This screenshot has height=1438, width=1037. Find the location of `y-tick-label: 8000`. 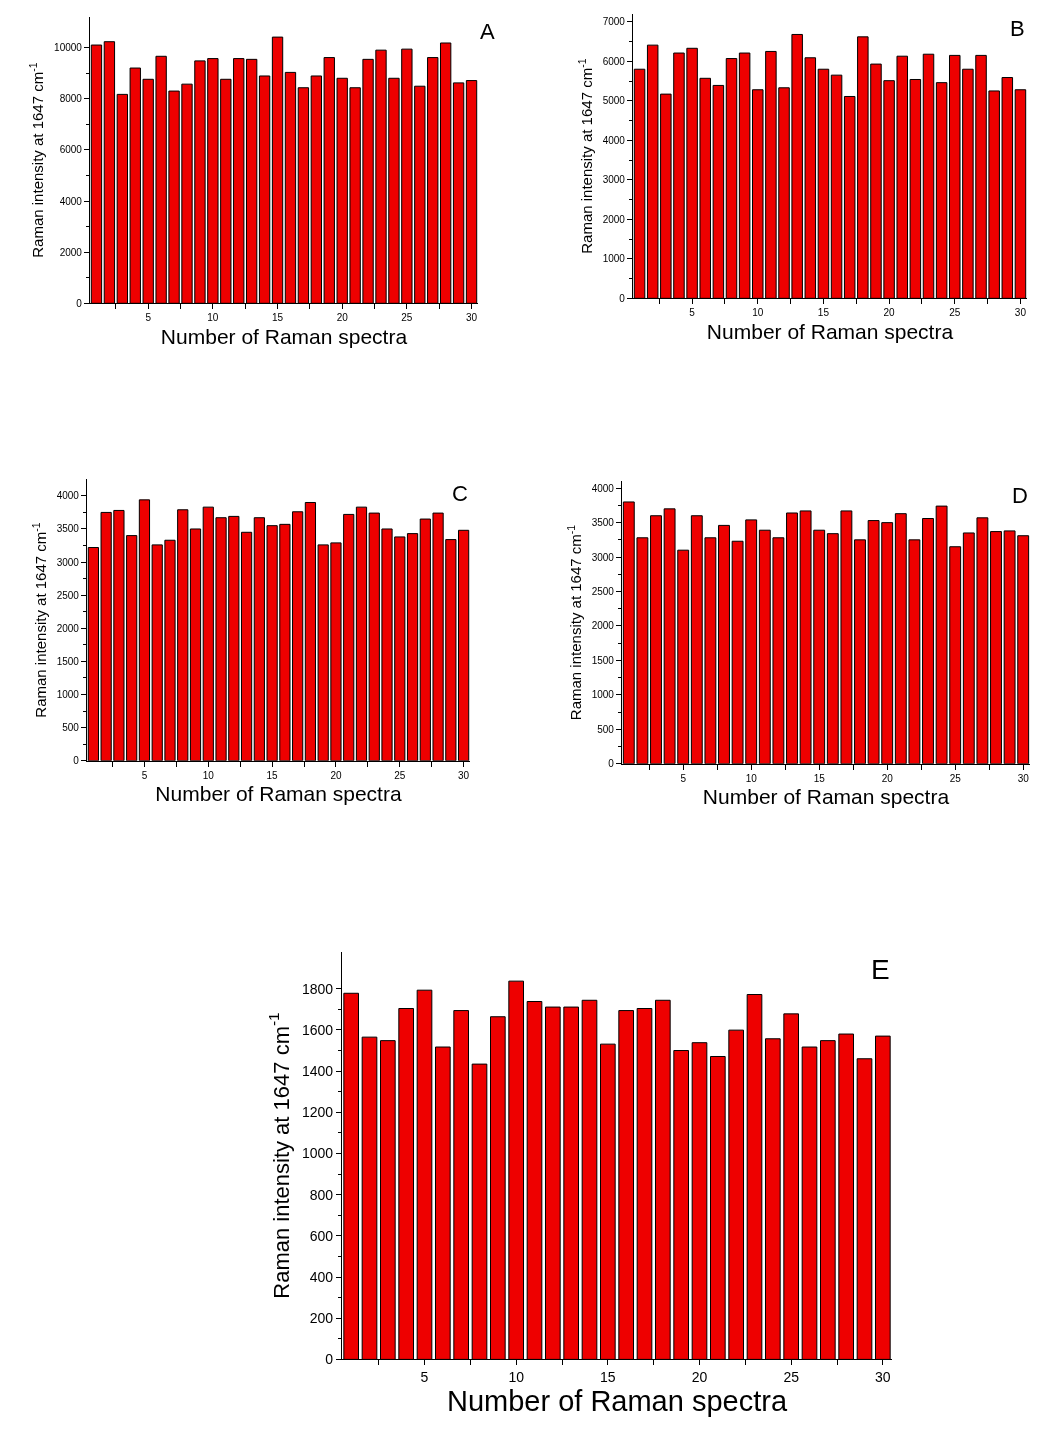

y-tick-label: 8000 is located at coordinates (71, 99).